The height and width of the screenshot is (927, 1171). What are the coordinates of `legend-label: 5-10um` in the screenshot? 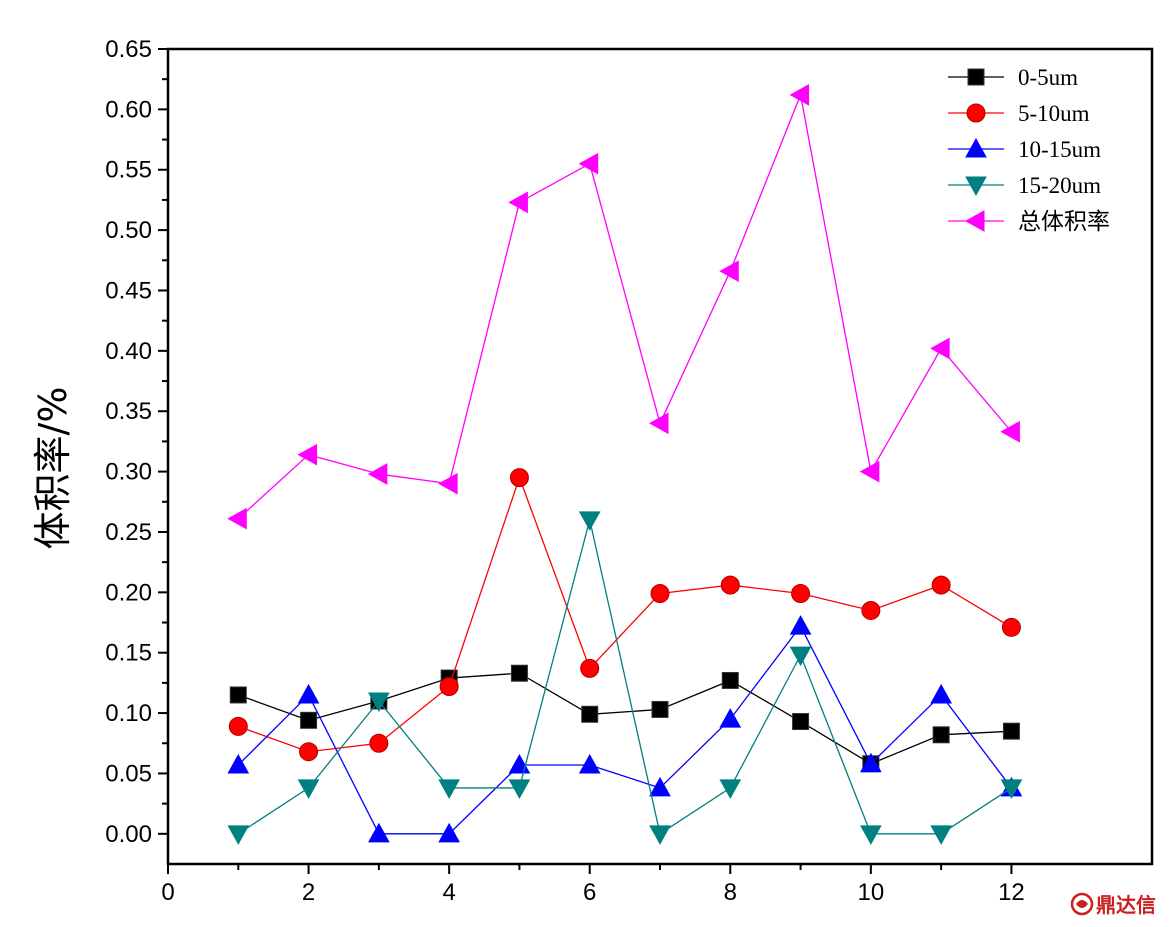 It's located at (1054, 113).